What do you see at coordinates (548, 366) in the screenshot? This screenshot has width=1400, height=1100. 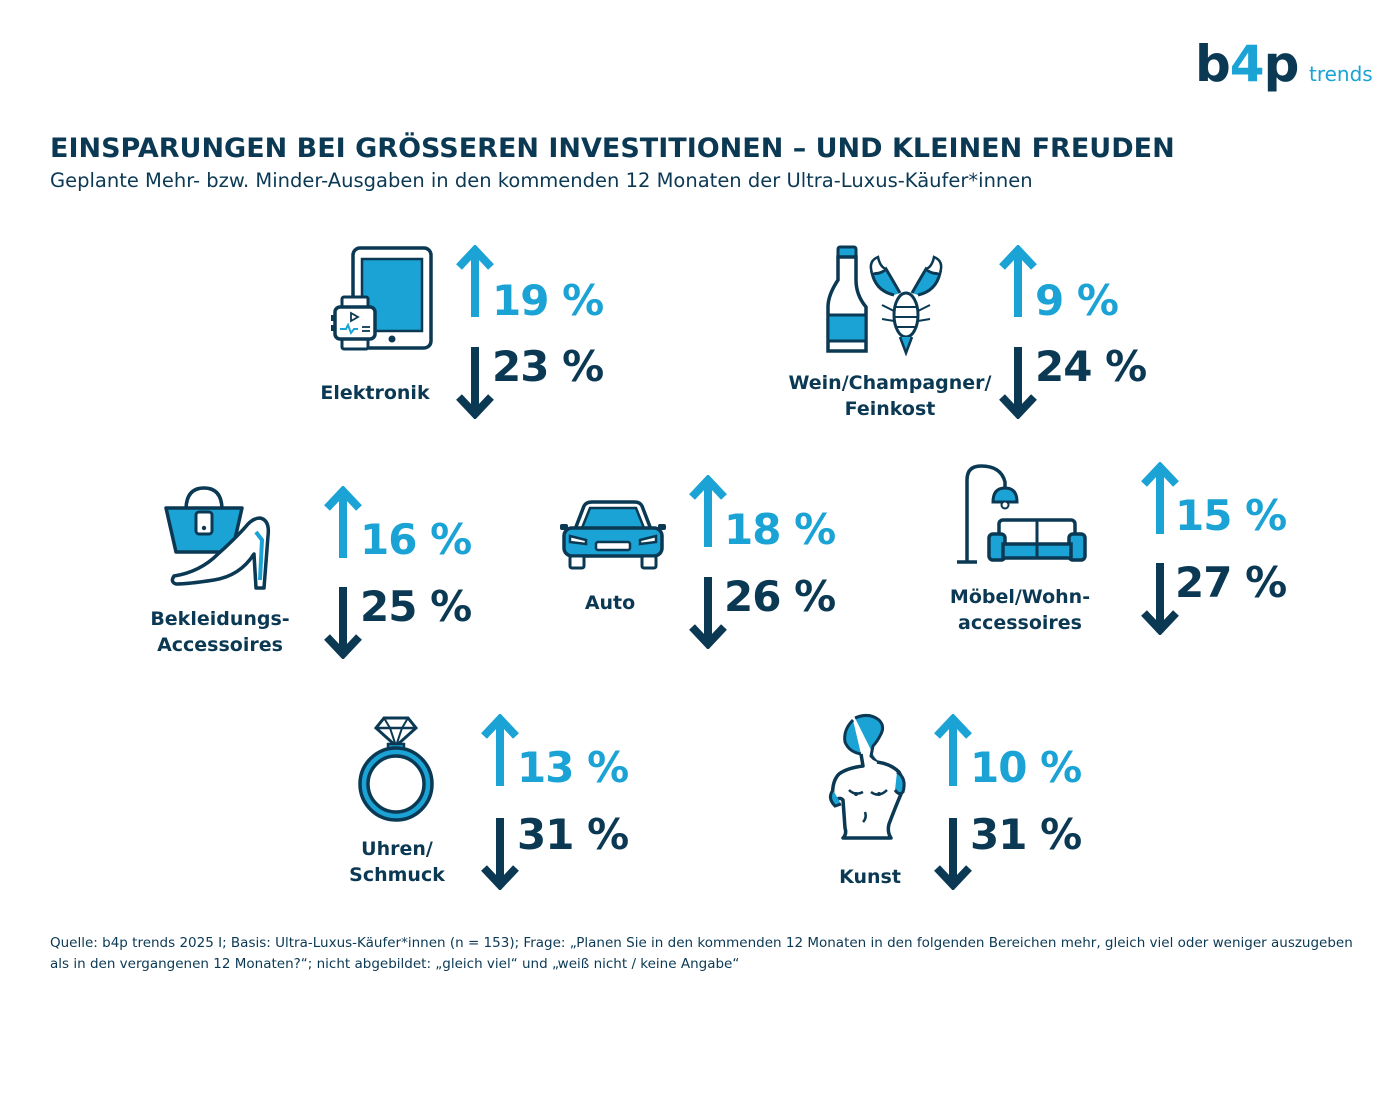 I see `decrease-value: 23 %` at bounding box center [548, 366].